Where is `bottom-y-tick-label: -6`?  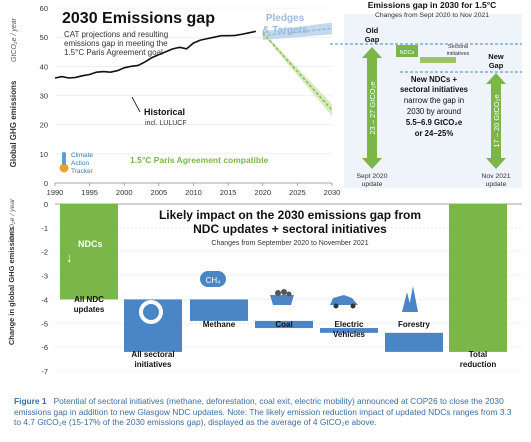
bottom-y-tick-label: -6 is located at coordinates (44, 347).